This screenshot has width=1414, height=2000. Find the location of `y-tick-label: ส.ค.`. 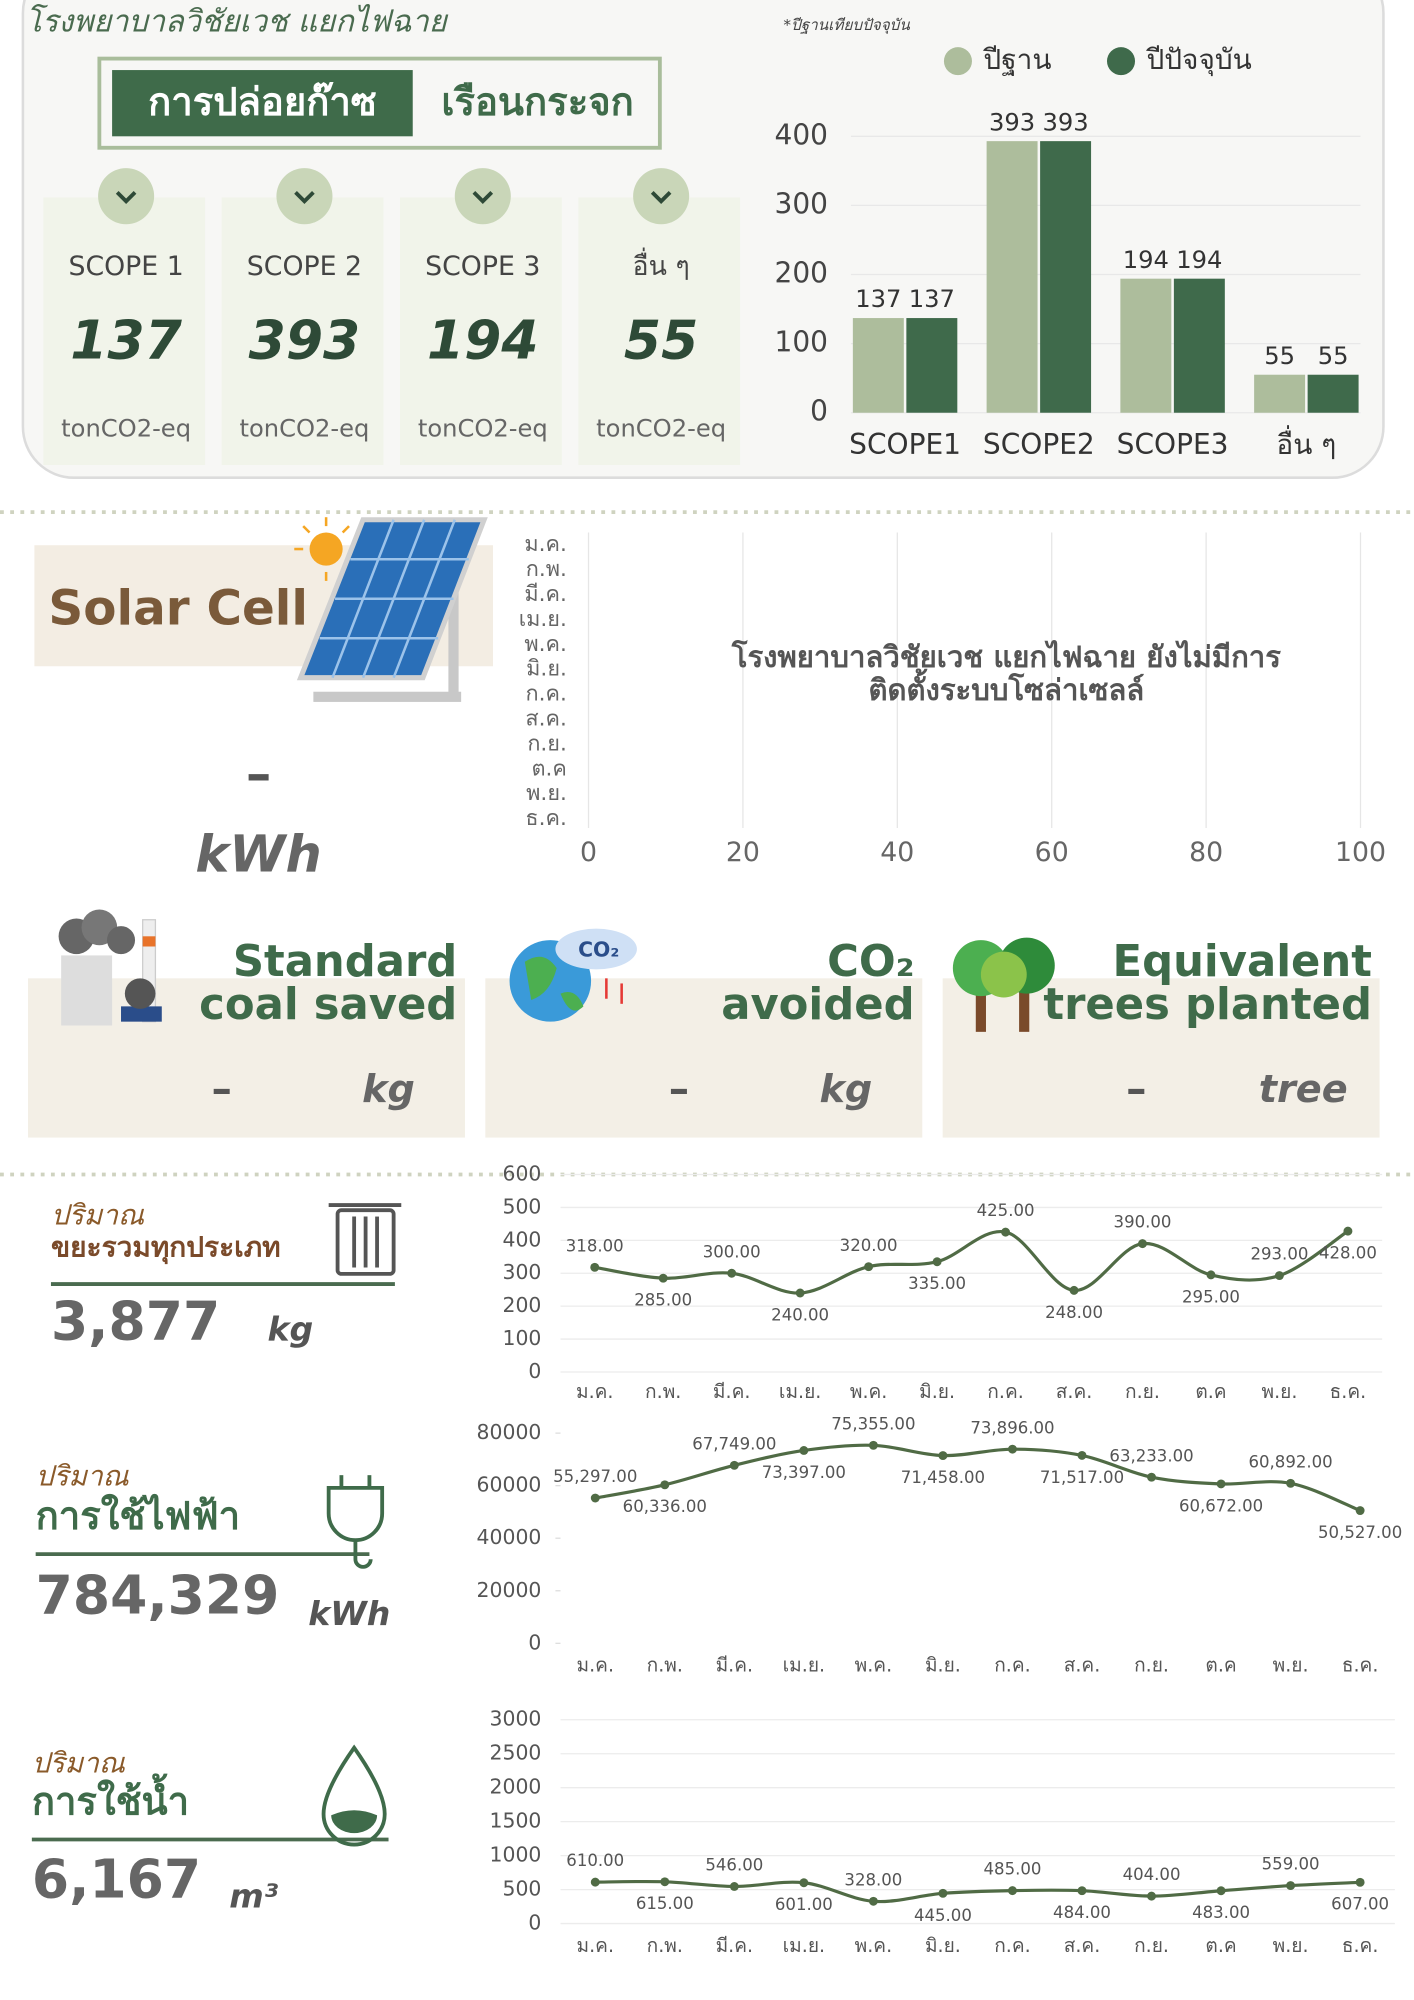

y-tick-label: ส.ค. is located at coordinates (545, 719).